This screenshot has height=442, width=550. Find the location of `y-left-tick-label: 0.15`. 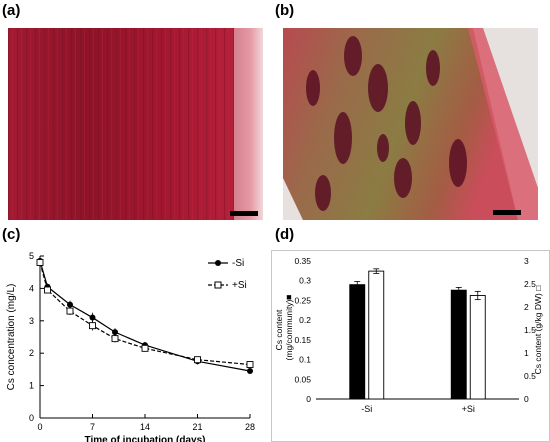

y-left-tick-label: 0.15 is located at coordinates (302, 340).